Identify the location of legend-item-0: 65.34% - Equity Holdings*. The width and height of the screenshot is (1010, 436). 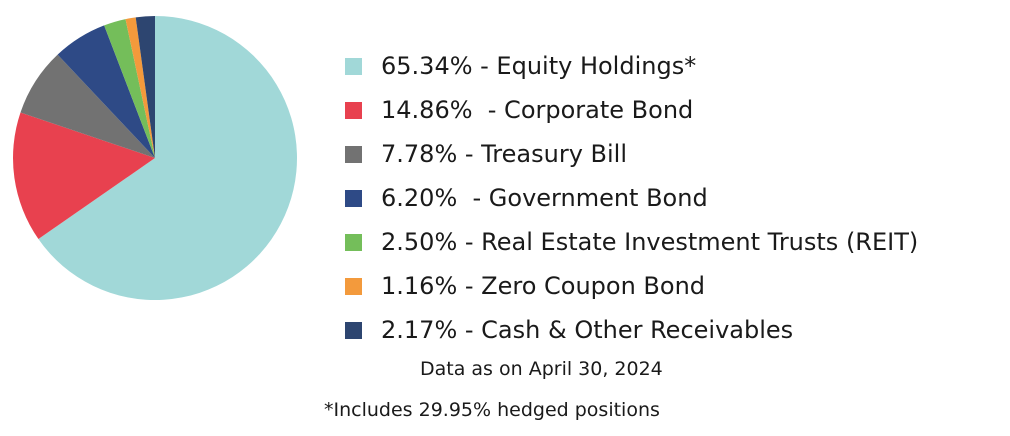
(631, 66).